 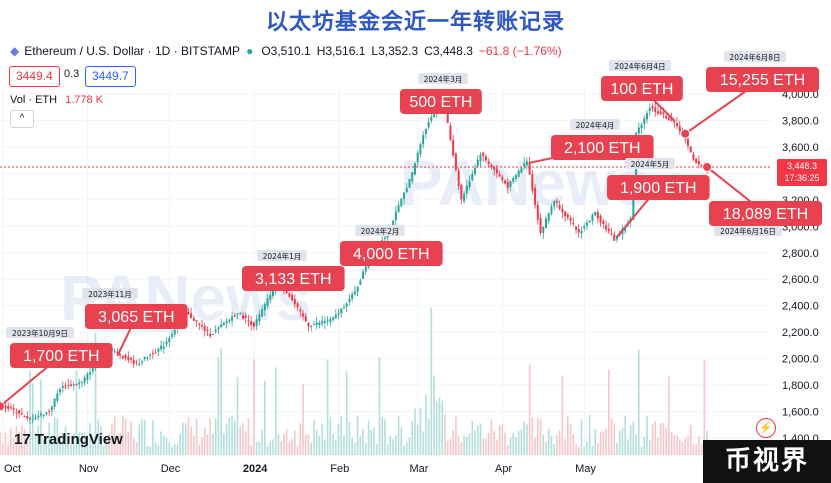 I want to click on open-label: O, so click(x=266, y=51).